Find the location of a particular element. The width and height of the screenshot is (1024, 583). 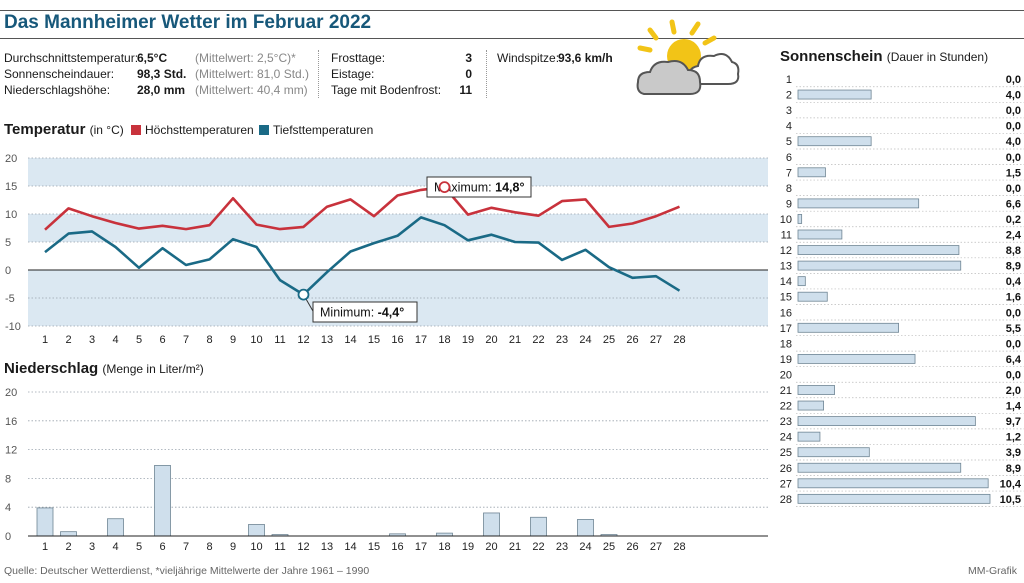

precip-xtick-label: 21 is located at coordinates (515, 547).